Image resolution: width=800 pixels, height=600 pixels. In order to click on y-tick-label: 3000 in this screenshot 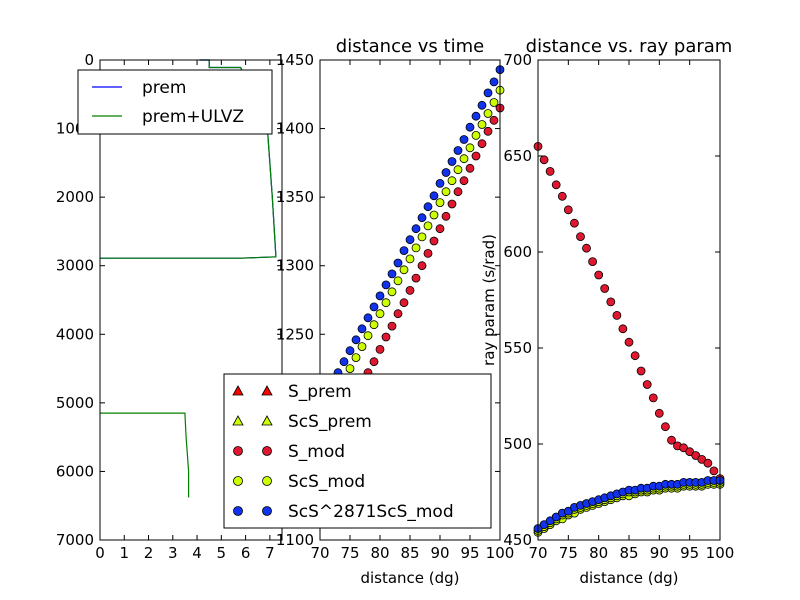, I will do `click(75, 266)`.